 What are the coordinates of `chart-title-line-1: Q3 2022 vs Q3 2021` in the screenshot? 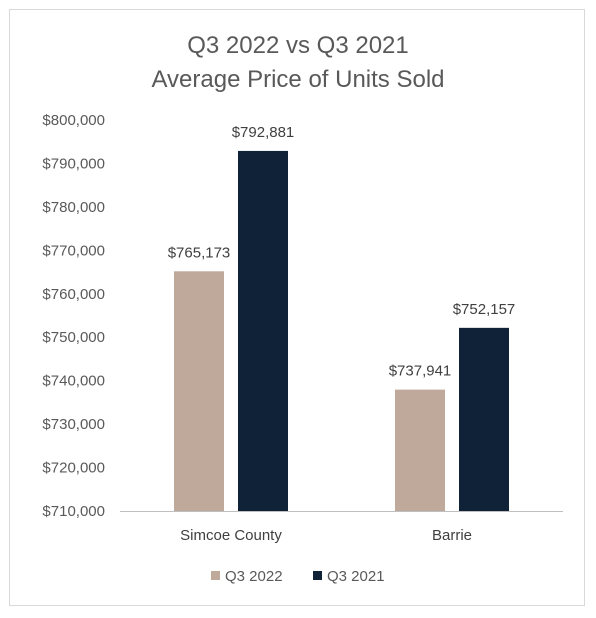 It's located at (297, 45).